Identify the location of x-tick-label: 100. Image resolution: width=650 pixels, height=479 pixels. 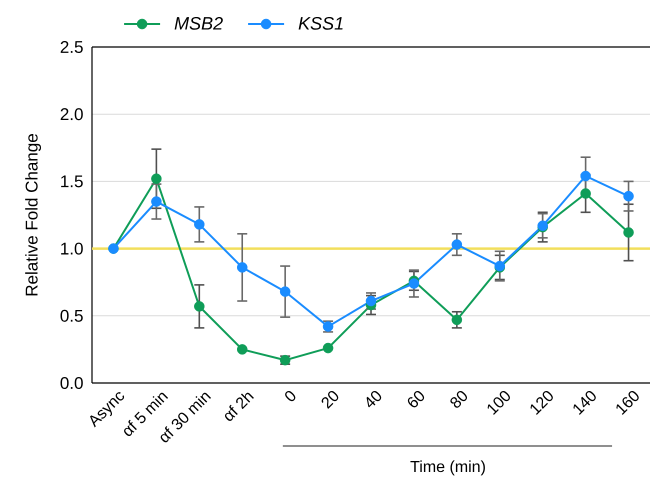
(499, 402).